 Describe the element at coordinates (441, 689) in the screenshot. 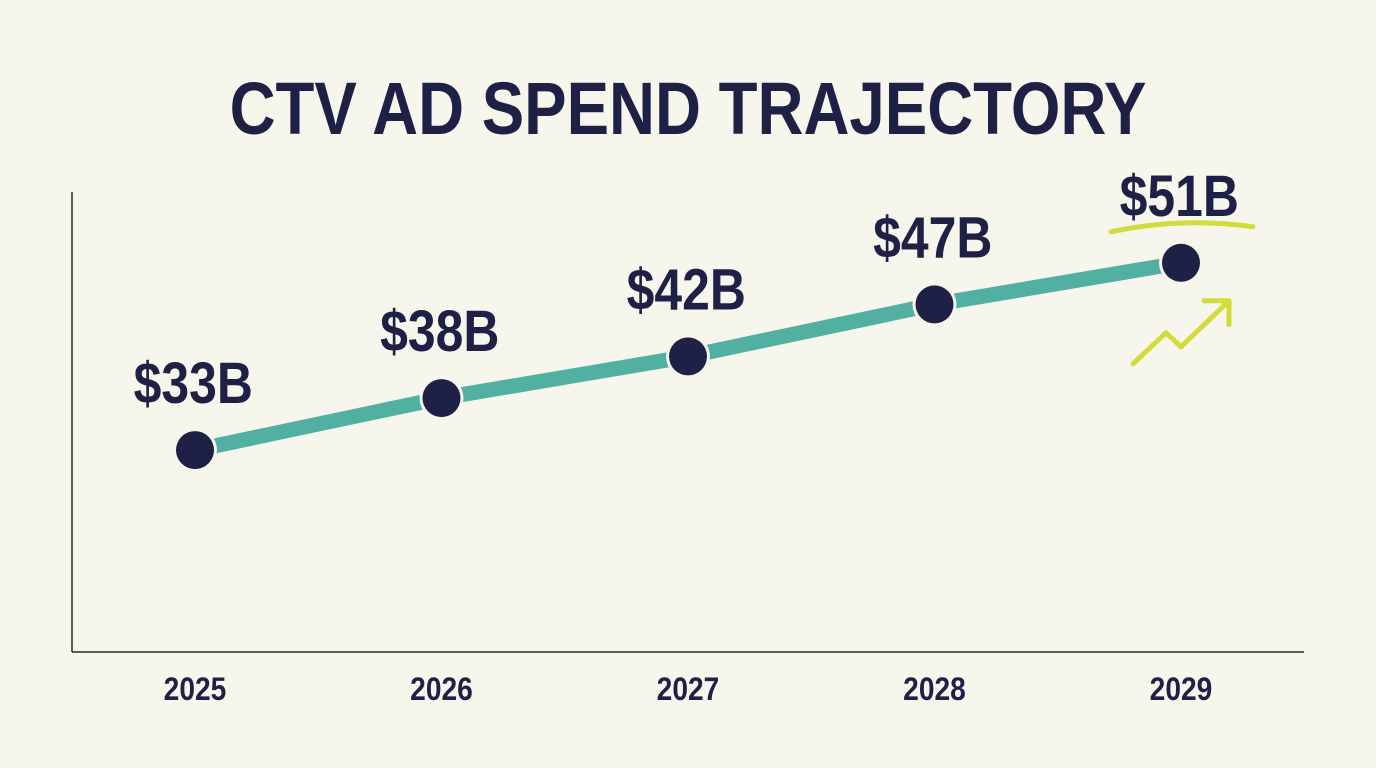

I see `x-tick-label: 2026` at that location.